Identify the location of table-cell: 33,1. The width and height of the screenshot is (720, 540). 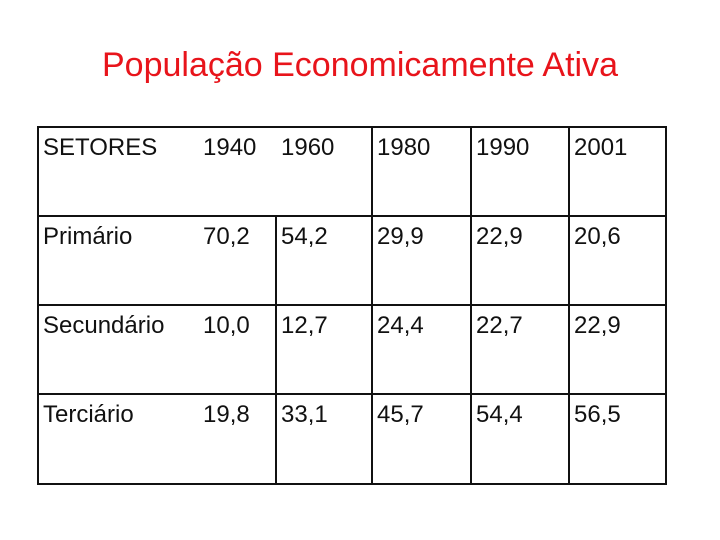
(304, 414).